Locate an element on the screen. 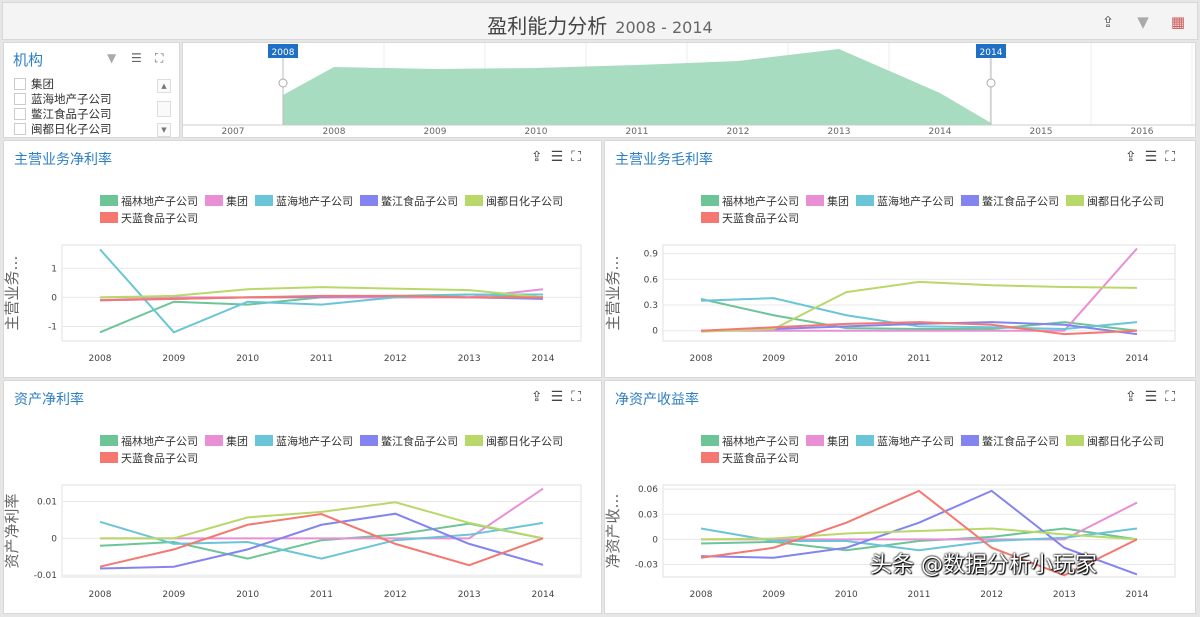  y-tick-label: 0.9 is located at coordinates (651, 255).